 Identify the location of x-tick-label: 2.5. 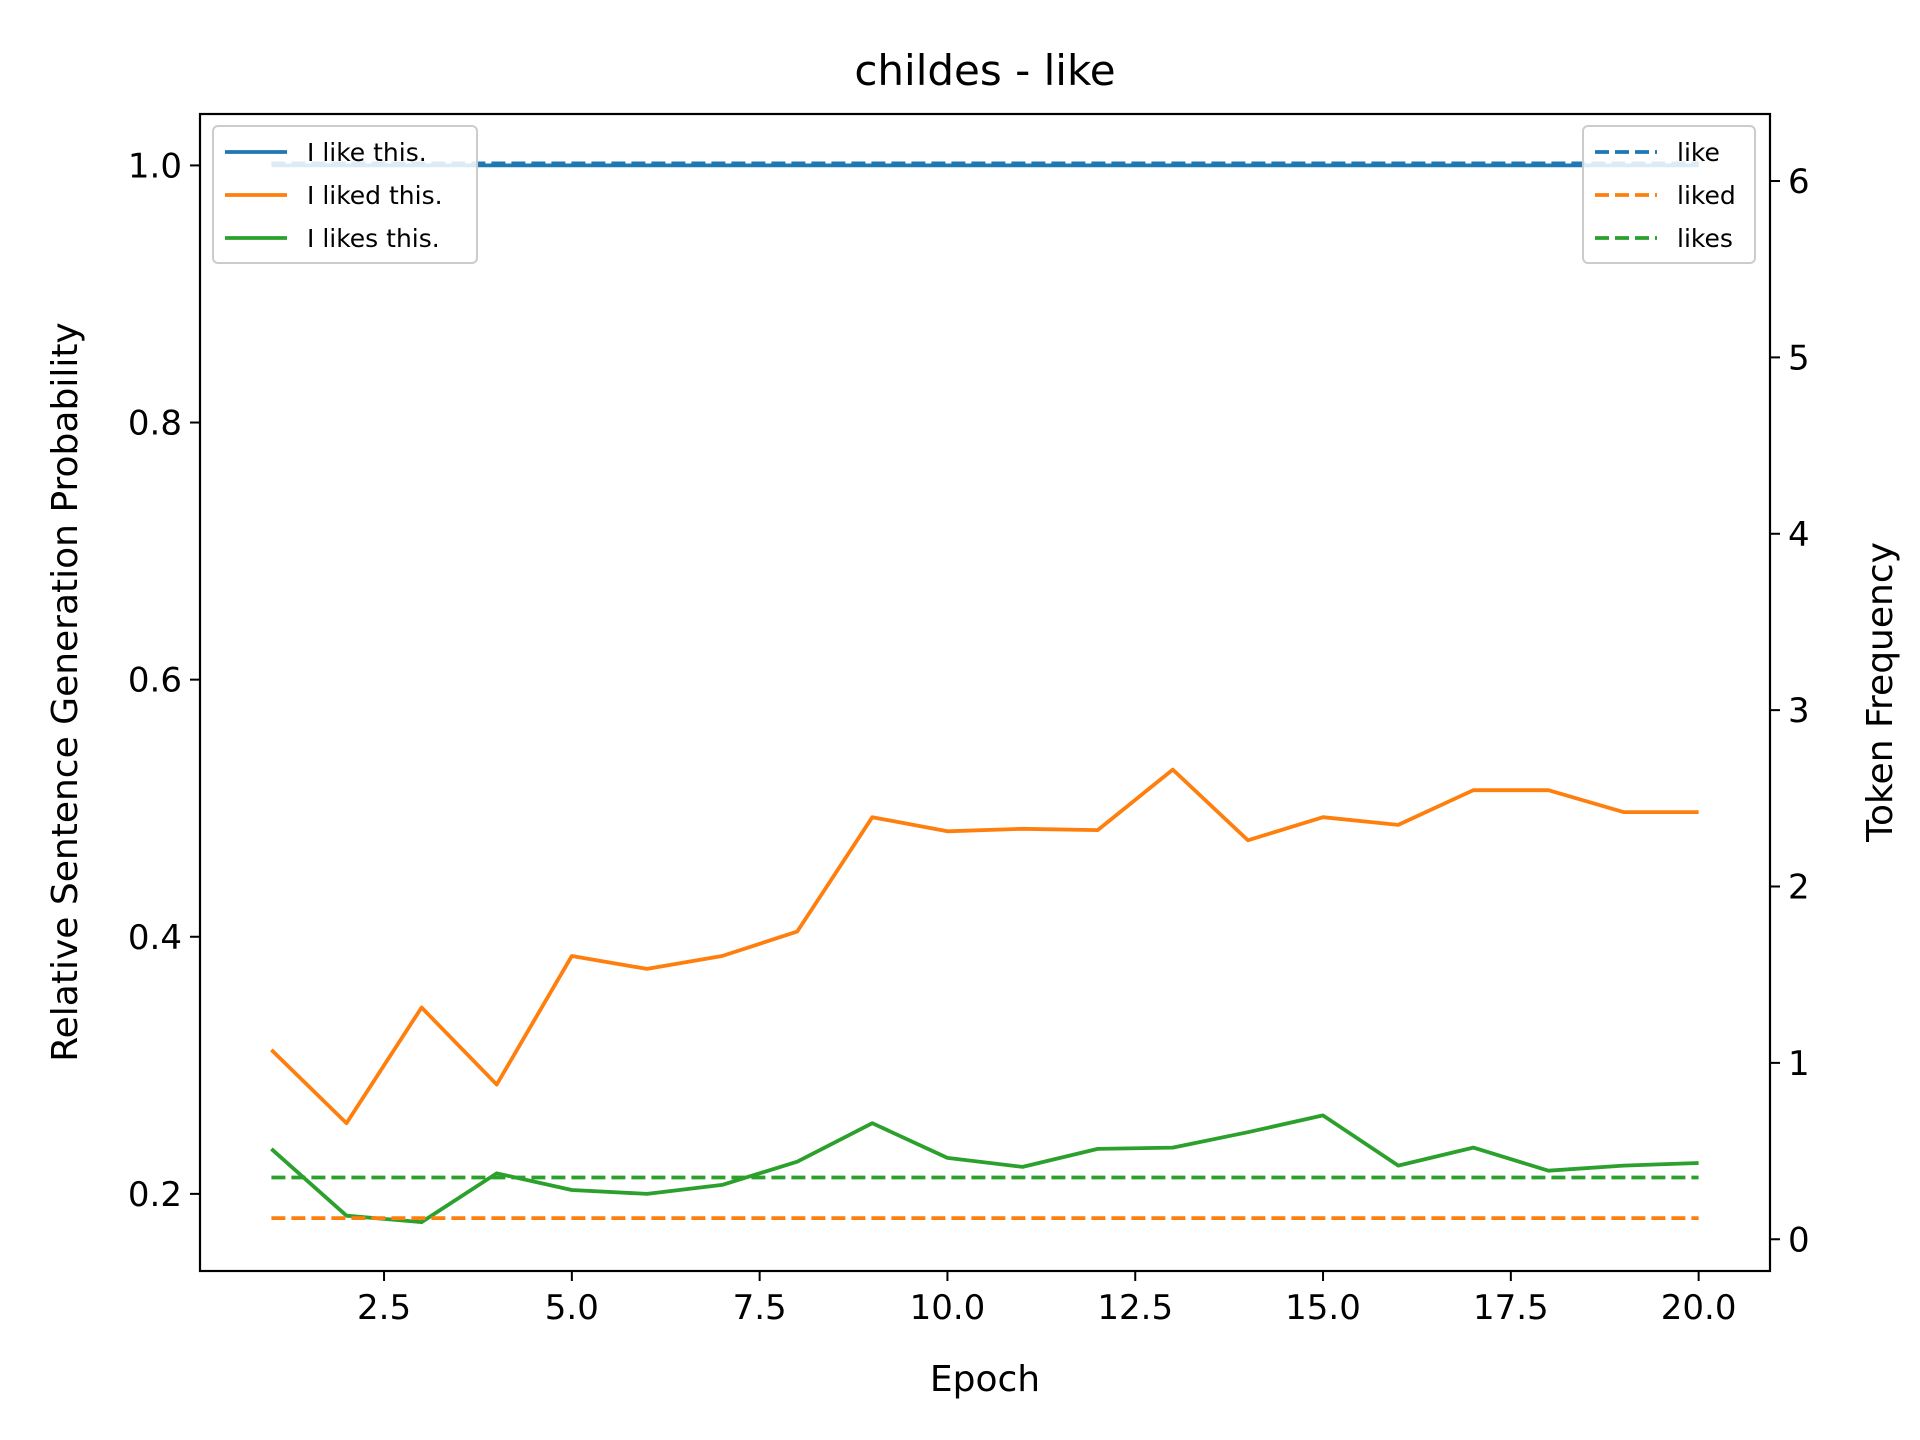
(384, 1308).